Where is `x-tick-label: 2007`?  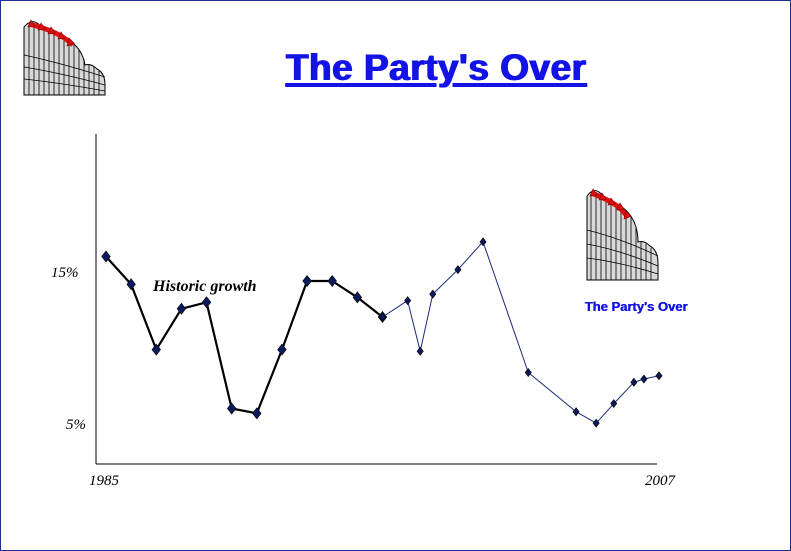 x-tick-label: 2007 is located at coordinates (661, 481).